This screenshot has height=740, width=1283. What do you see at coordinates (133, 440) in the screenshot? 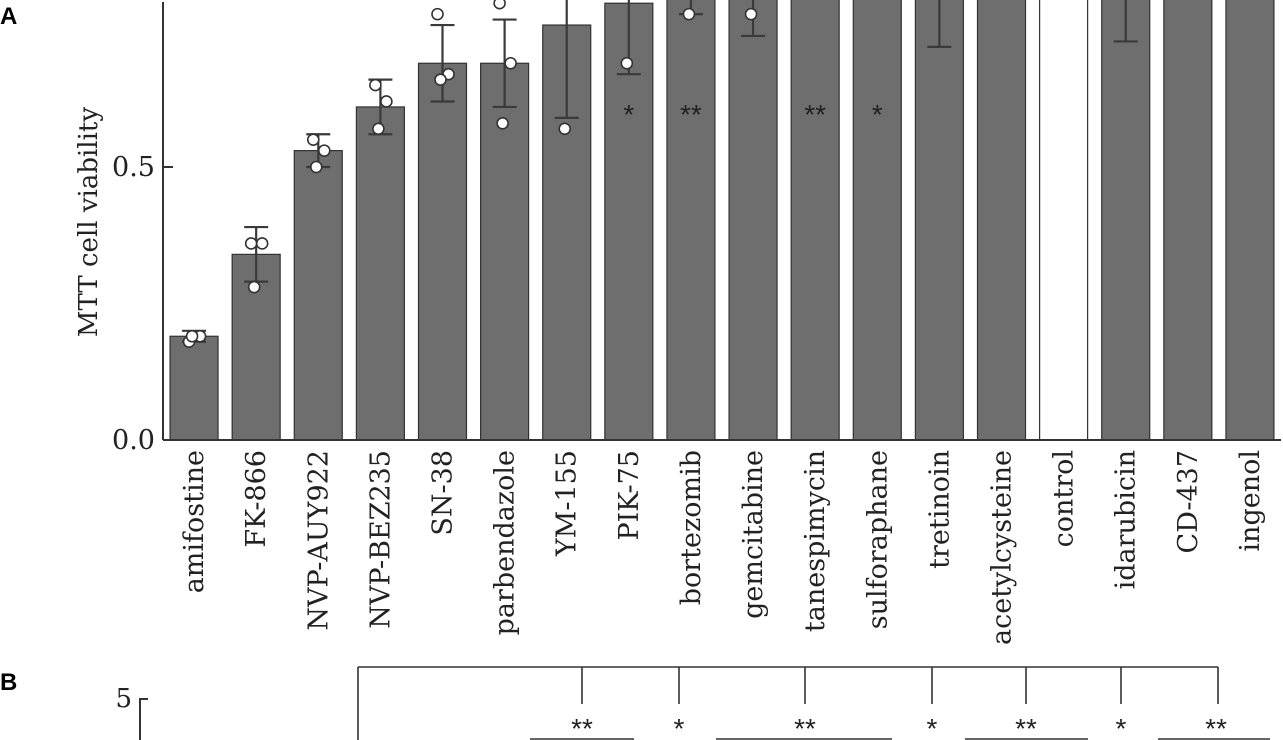
I see `y-tick-label: 0.0` at bounding box center [133, 440].